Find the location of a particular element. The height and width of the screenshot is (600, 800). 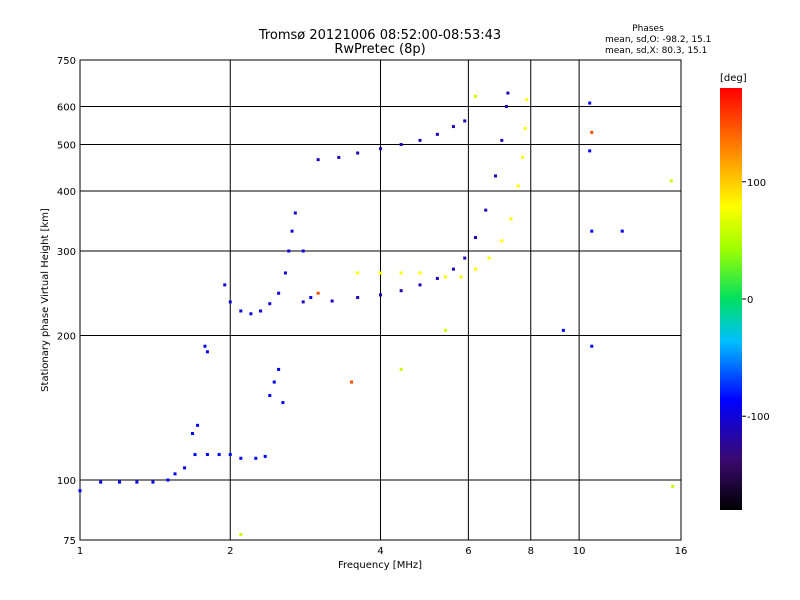

x-tick-labels: 1 2 4 6 8 10 16 is located at coordinates (382, 551).